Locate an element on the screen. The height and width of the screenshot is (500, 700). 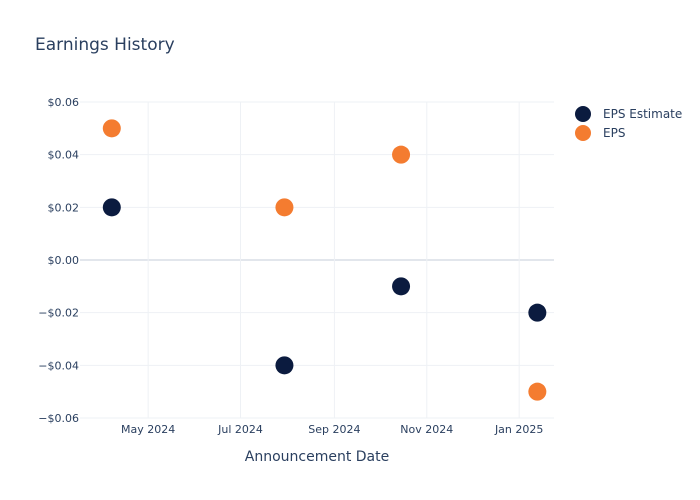
x-axis-ticks: May 2024 Jul 2024 Sep 2024 Nov 2024 Jan 2025 is located at coordinates (332, 429).